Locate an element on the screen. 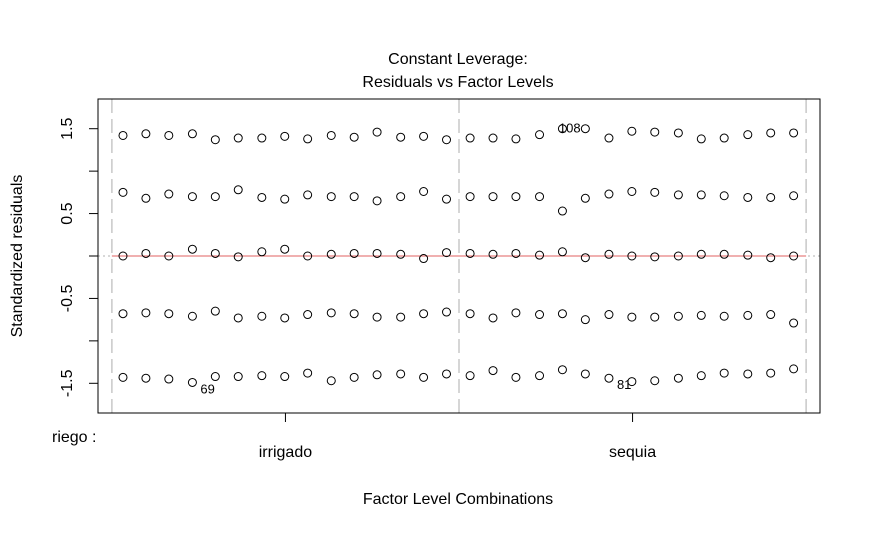 The width and height of the screenshot is (870, 537). x-tick-label-sequia: sequia is located at coordinates (632, 452).